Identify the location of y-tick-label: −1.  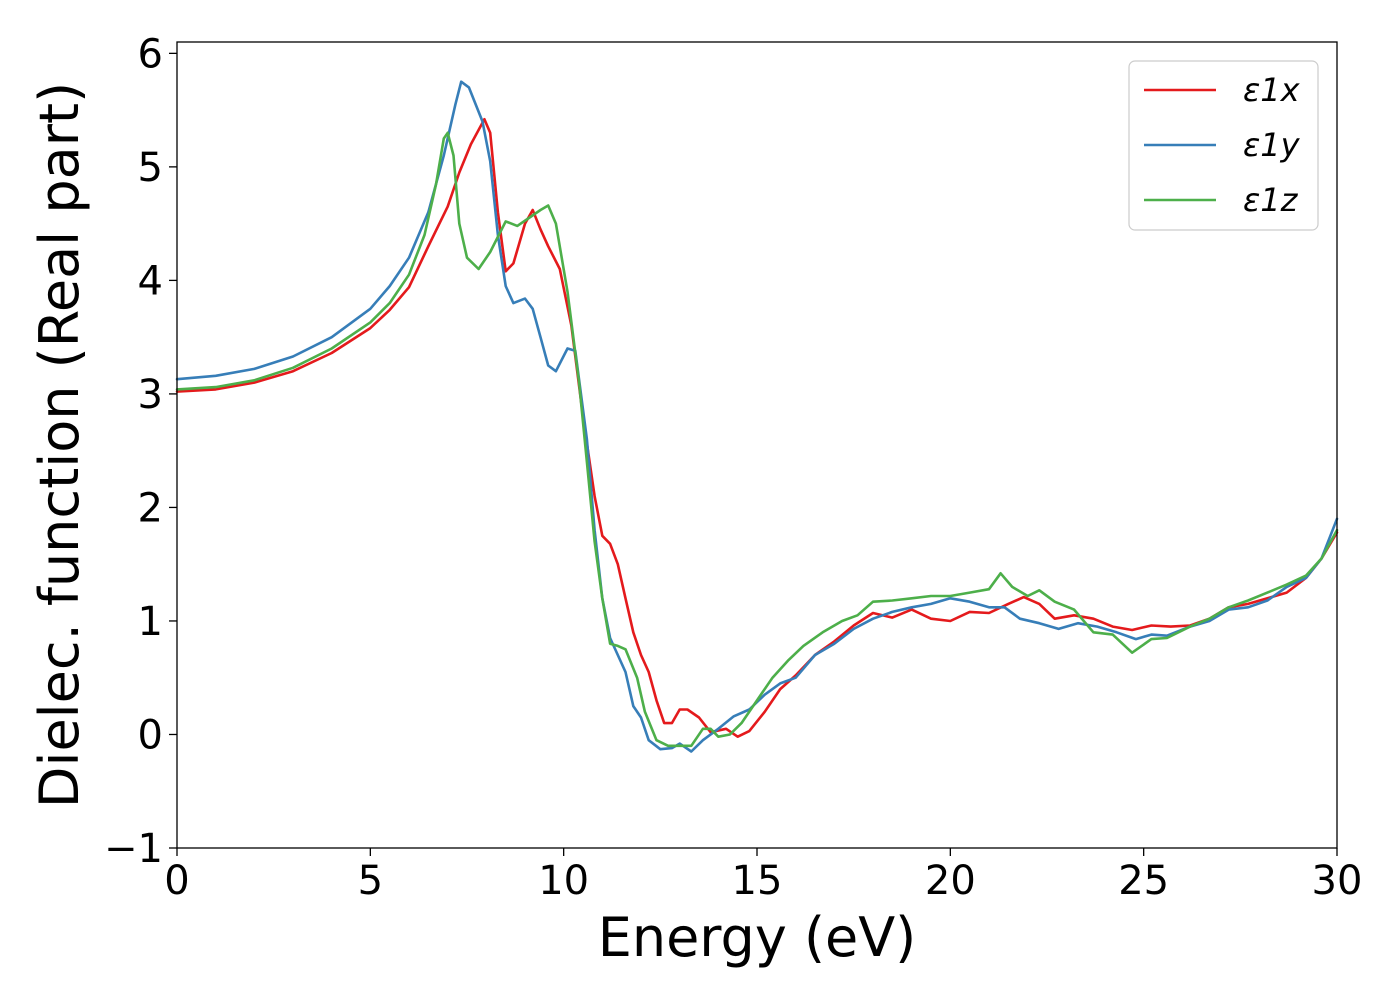
(133, 849).